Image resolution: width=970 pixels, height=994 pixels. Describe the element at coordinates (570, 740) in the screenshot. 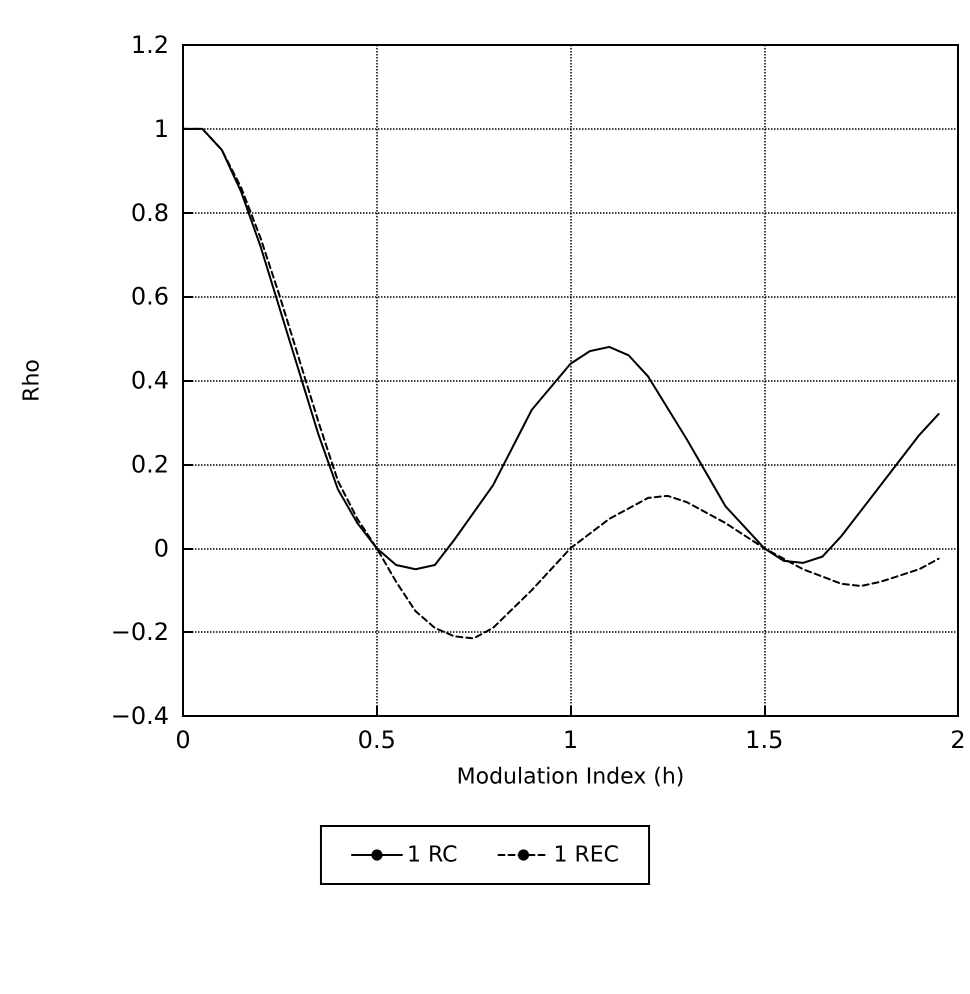

I see `x-tick-label: 1` at that location.